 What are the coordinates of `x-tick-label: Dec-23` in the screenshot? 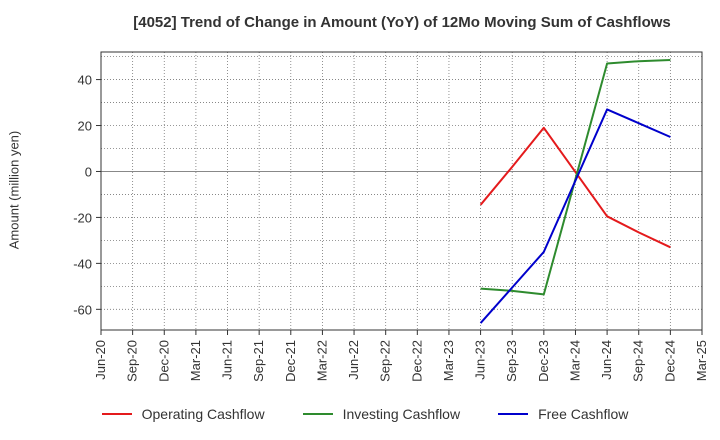 It's located at (543, 361).